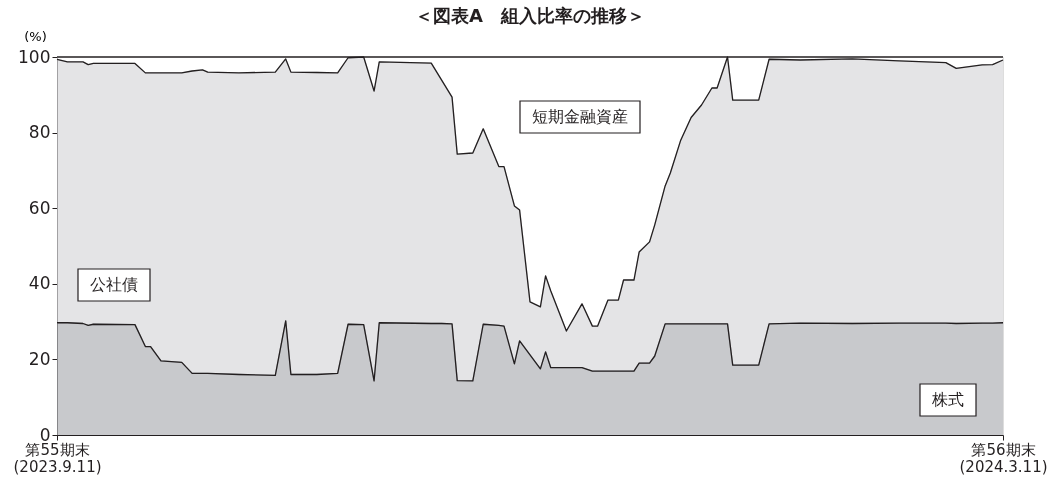 This screenshot has width=1059, height=486. I want to click on y-tick-label: 60, so click(39, 207).